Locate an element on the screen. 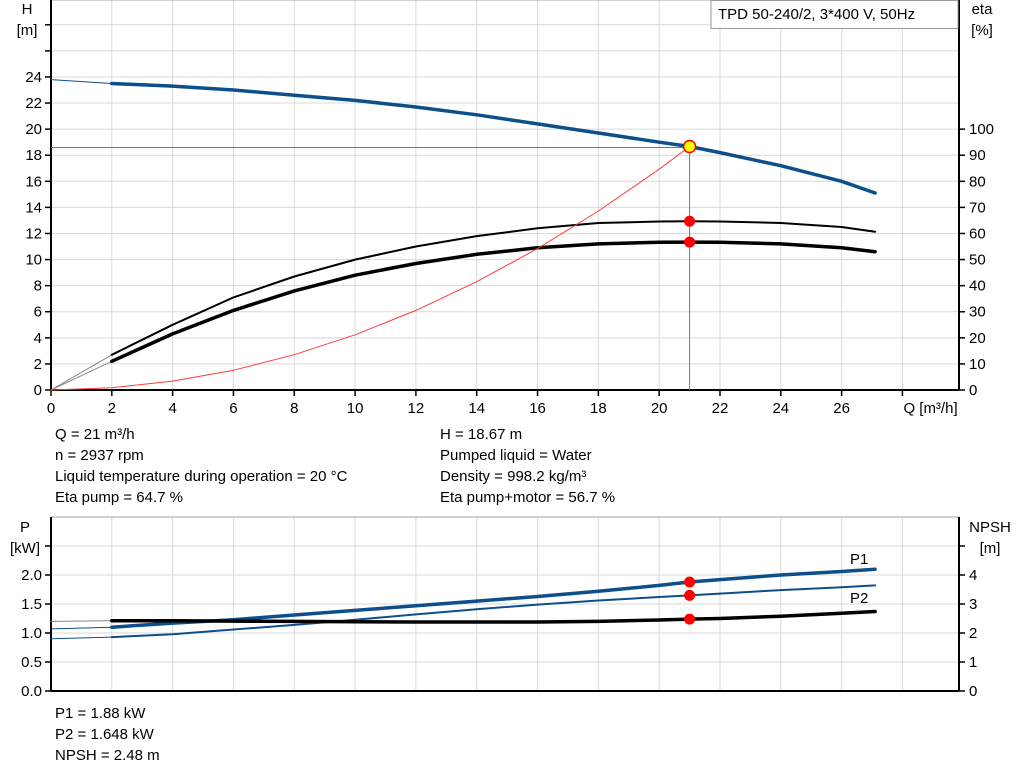  y2-tick-label: 20 is located at coordinates (977, 338).